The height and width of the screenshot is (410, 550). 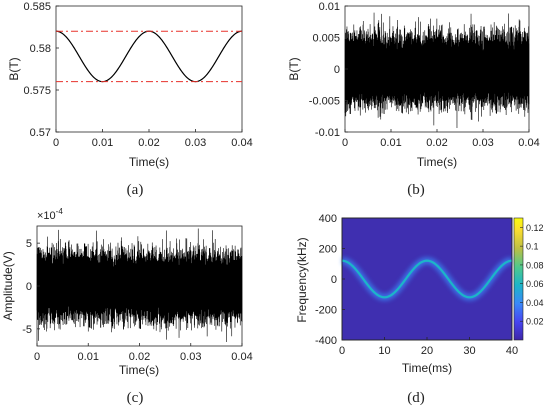 I want to click on panel-a-caption: (a), so click(x=135, y=190).